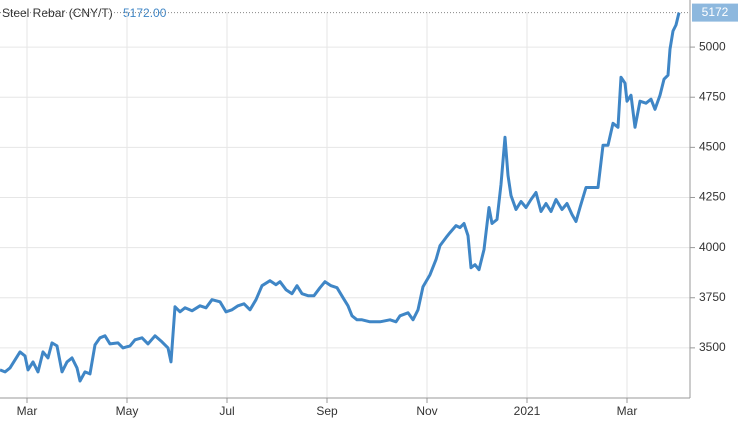 This screenshot has height=429, width=741. Describe the element at coordinates (712, 197) in the screenshot. I see `y-tick-label: 4250` at that location.